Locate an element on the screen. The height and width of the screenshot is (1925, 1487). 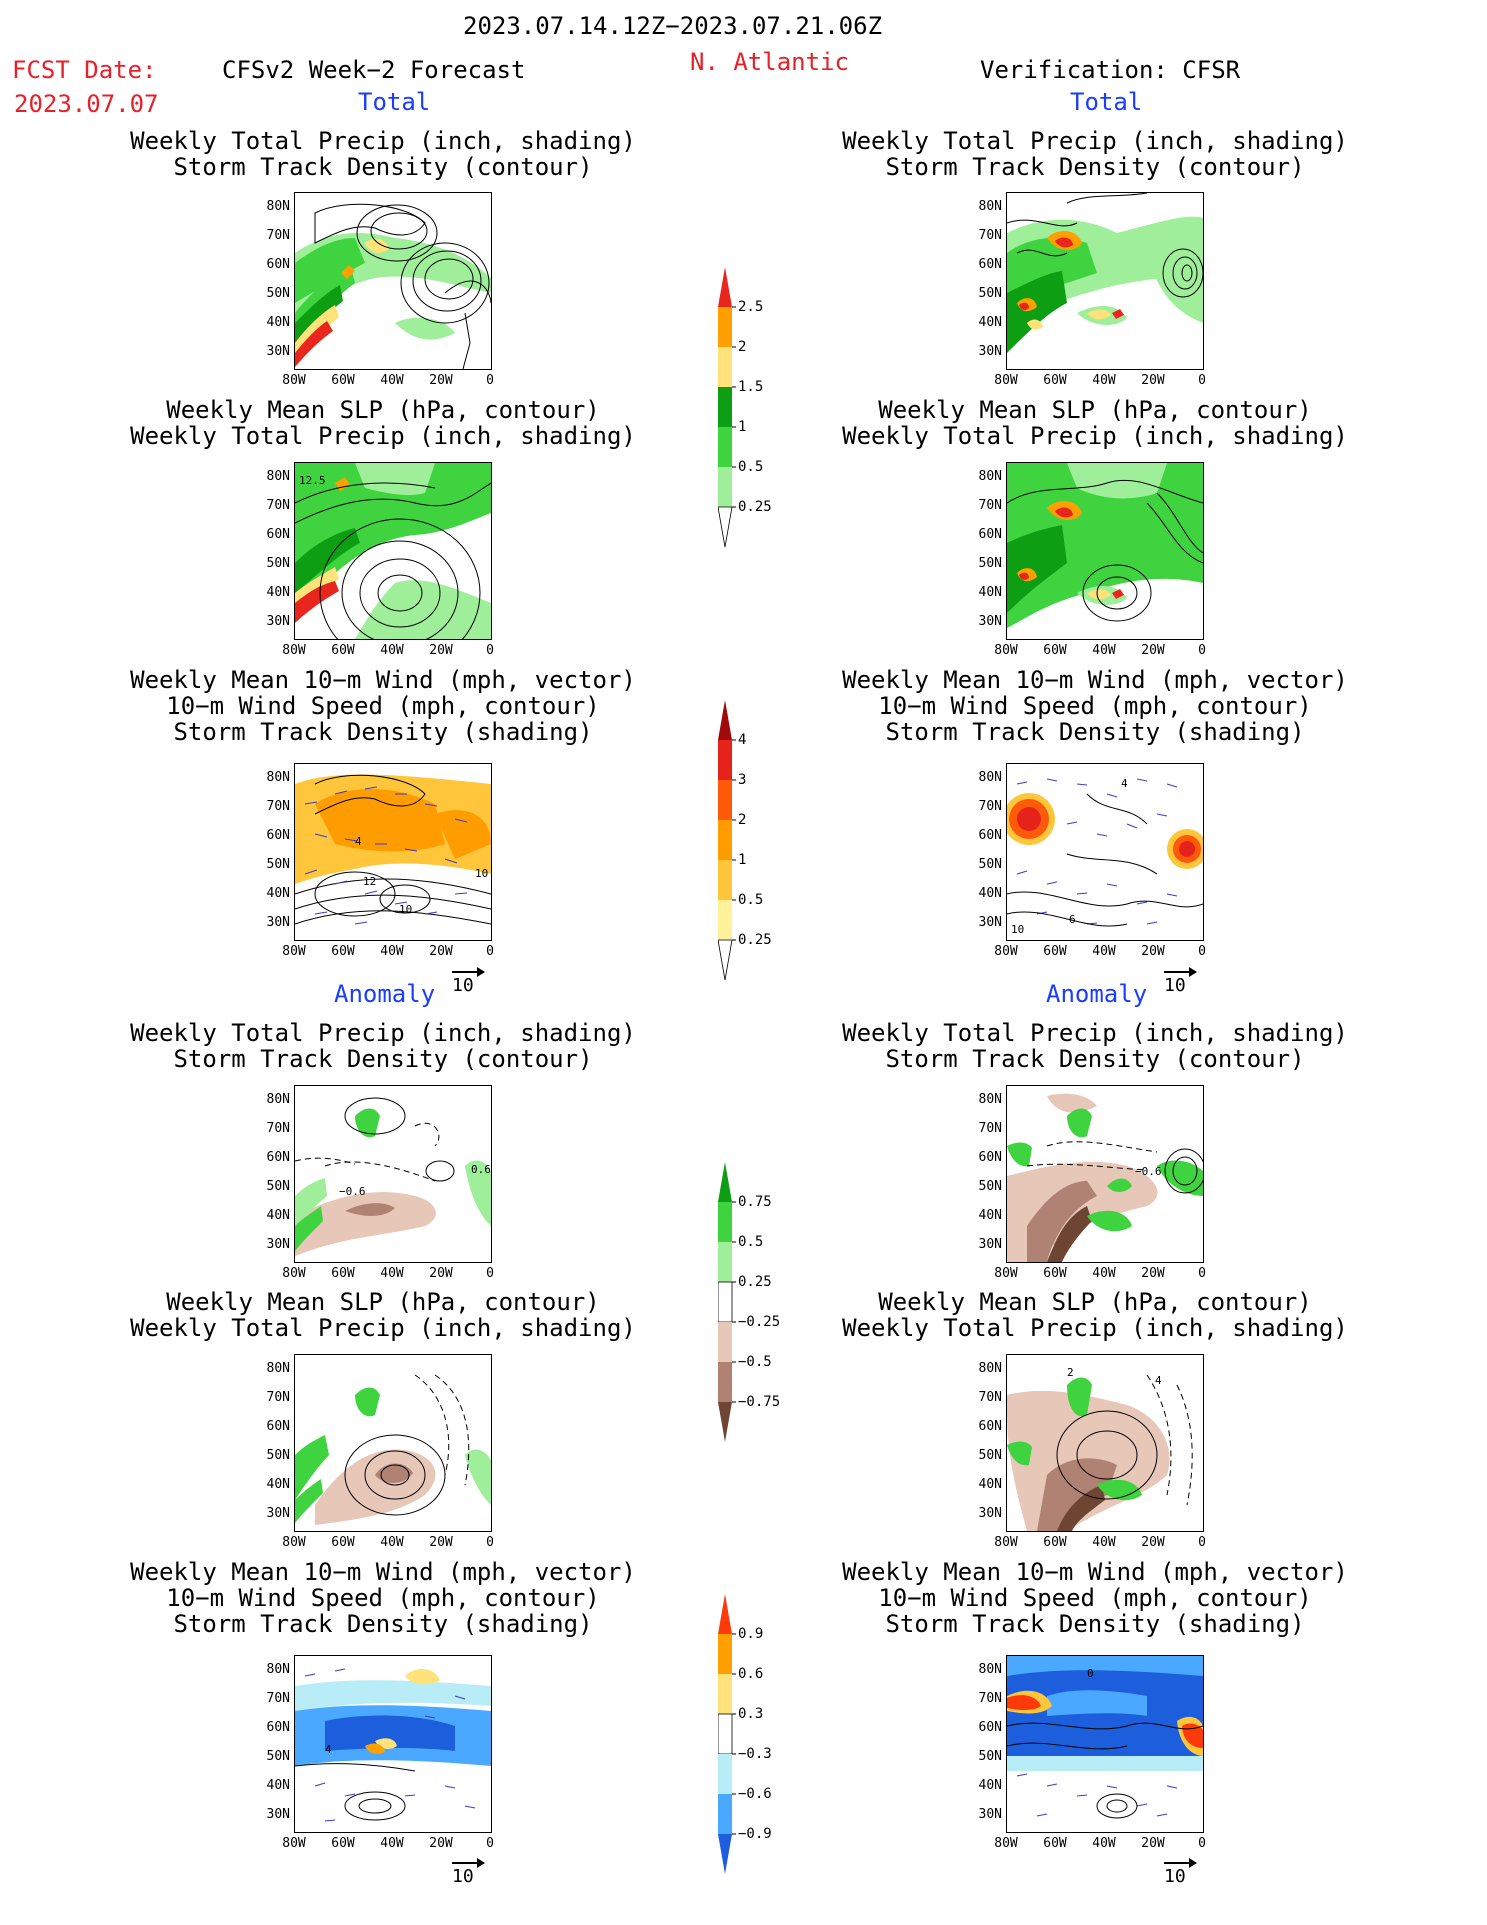
colorbar-graphic is located at coordinates (727, 840).